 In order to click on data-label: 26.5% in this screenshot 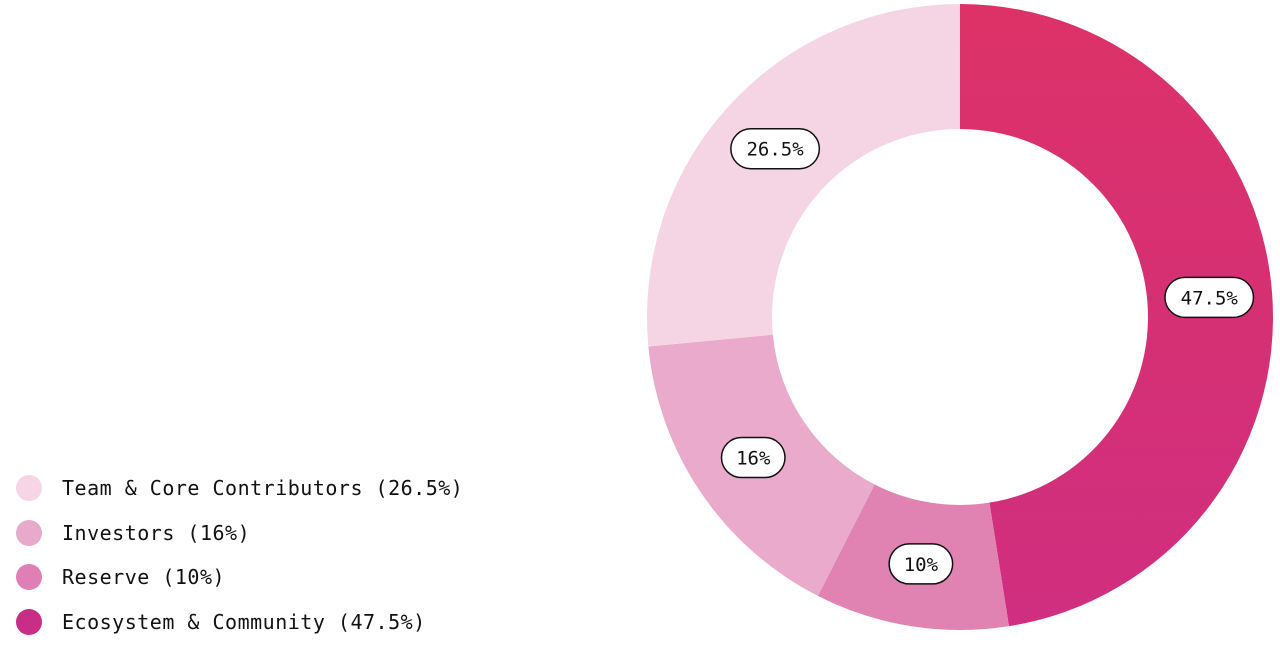, I will do `click(775, 148)`.